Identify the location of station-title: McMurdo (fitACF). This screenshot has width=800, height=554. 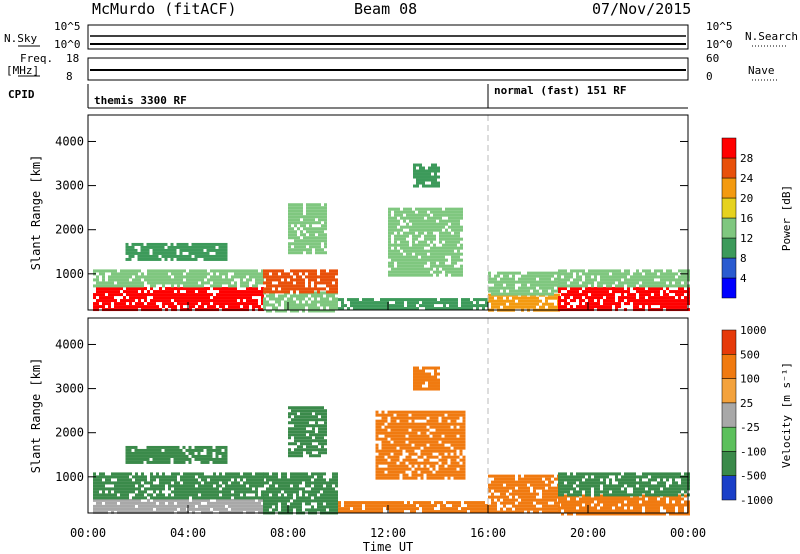
(164, 9).